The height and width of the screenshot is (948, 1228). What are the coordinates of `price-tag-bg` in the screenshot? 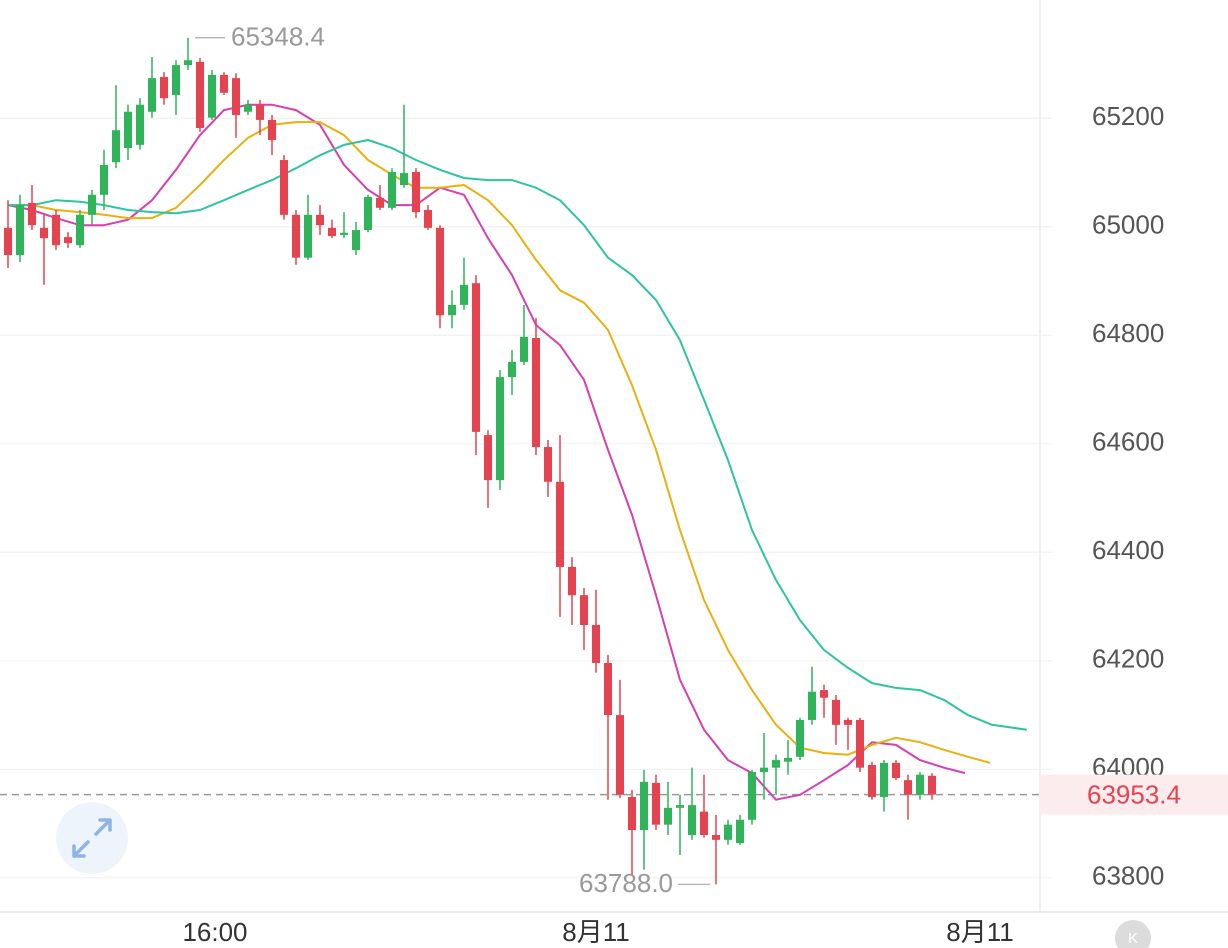 It's located at (1134, 794).